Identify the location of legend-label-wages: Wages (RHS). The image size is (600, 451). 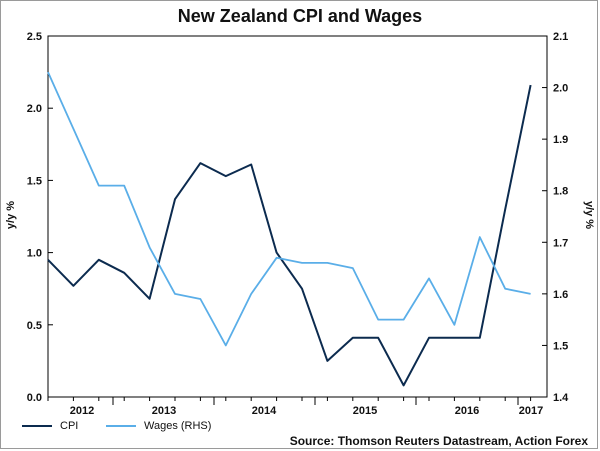
(178, 426).